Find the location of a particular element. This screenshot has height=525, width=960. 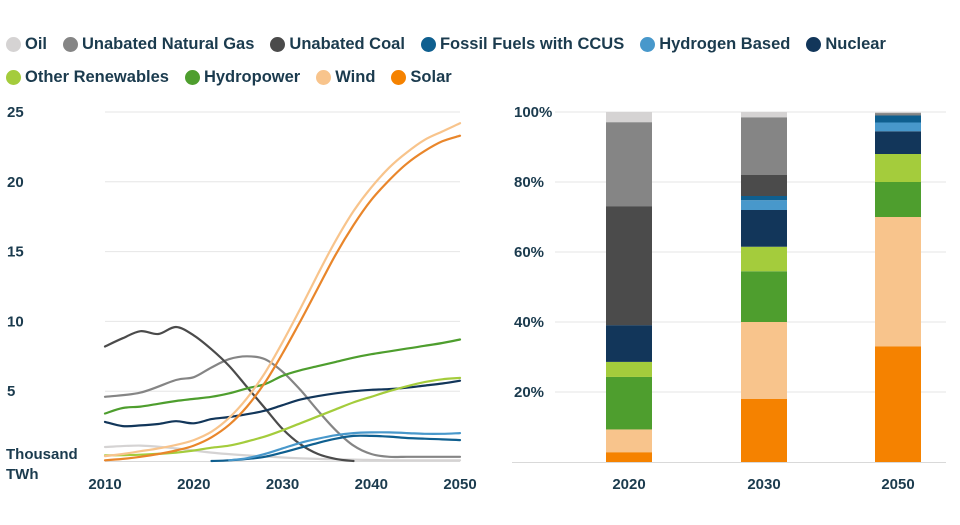

bar-segment-nuclear-2030 is located at coordinates (764, 228).